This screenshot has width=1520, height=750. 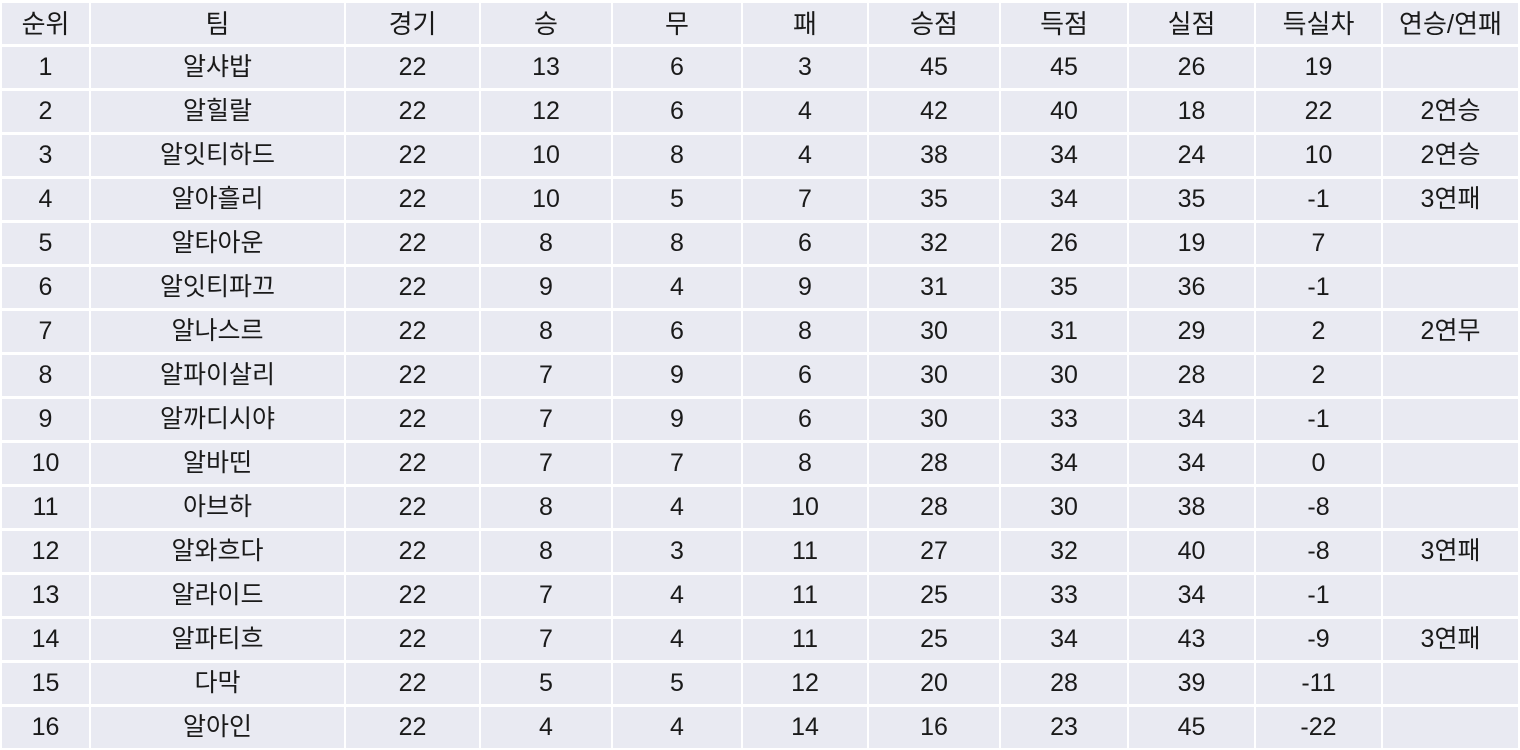 I want to click on table-row: 4 알아흘리 22 10 5 7 35 34 35 -1 3연패, so click(x=760, y=199).